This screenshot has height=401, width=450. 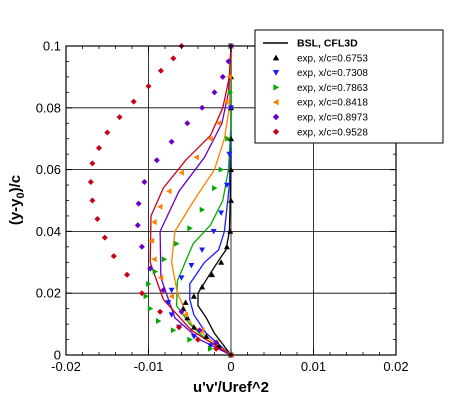 I want to click on data-marker-s4-p8, so click(x=160, y=206).